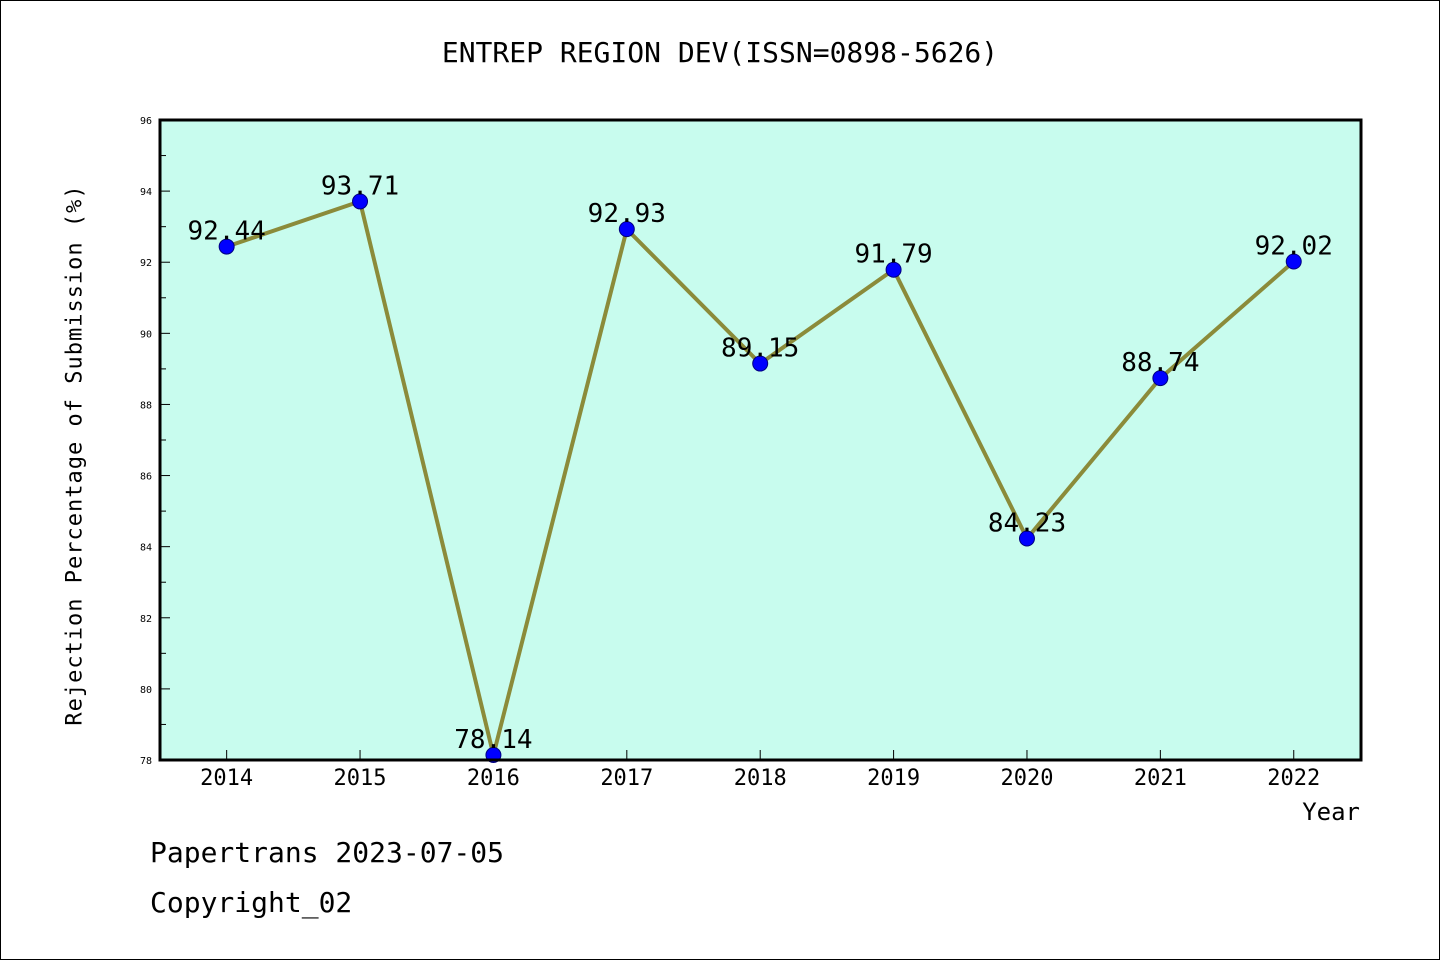 The width and height of the screenshot is (1440, 960). What do you see at coordinates (146, 121) in the screenshot?
I see `y-tick-label: 96` at bounding box center [146, 121].